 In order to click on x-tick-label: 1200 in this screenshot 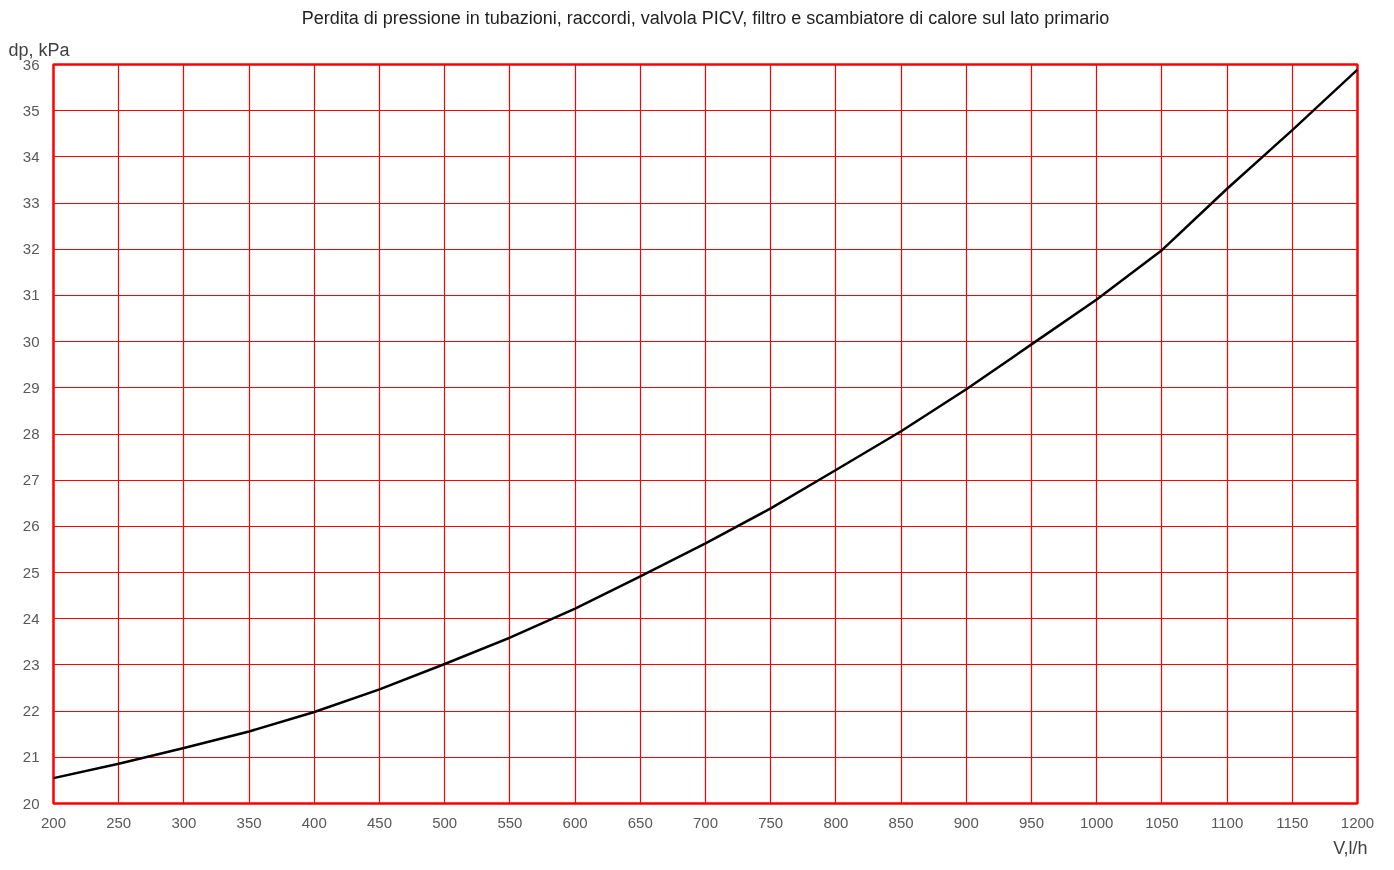, I will do `click(1357, 822)`.